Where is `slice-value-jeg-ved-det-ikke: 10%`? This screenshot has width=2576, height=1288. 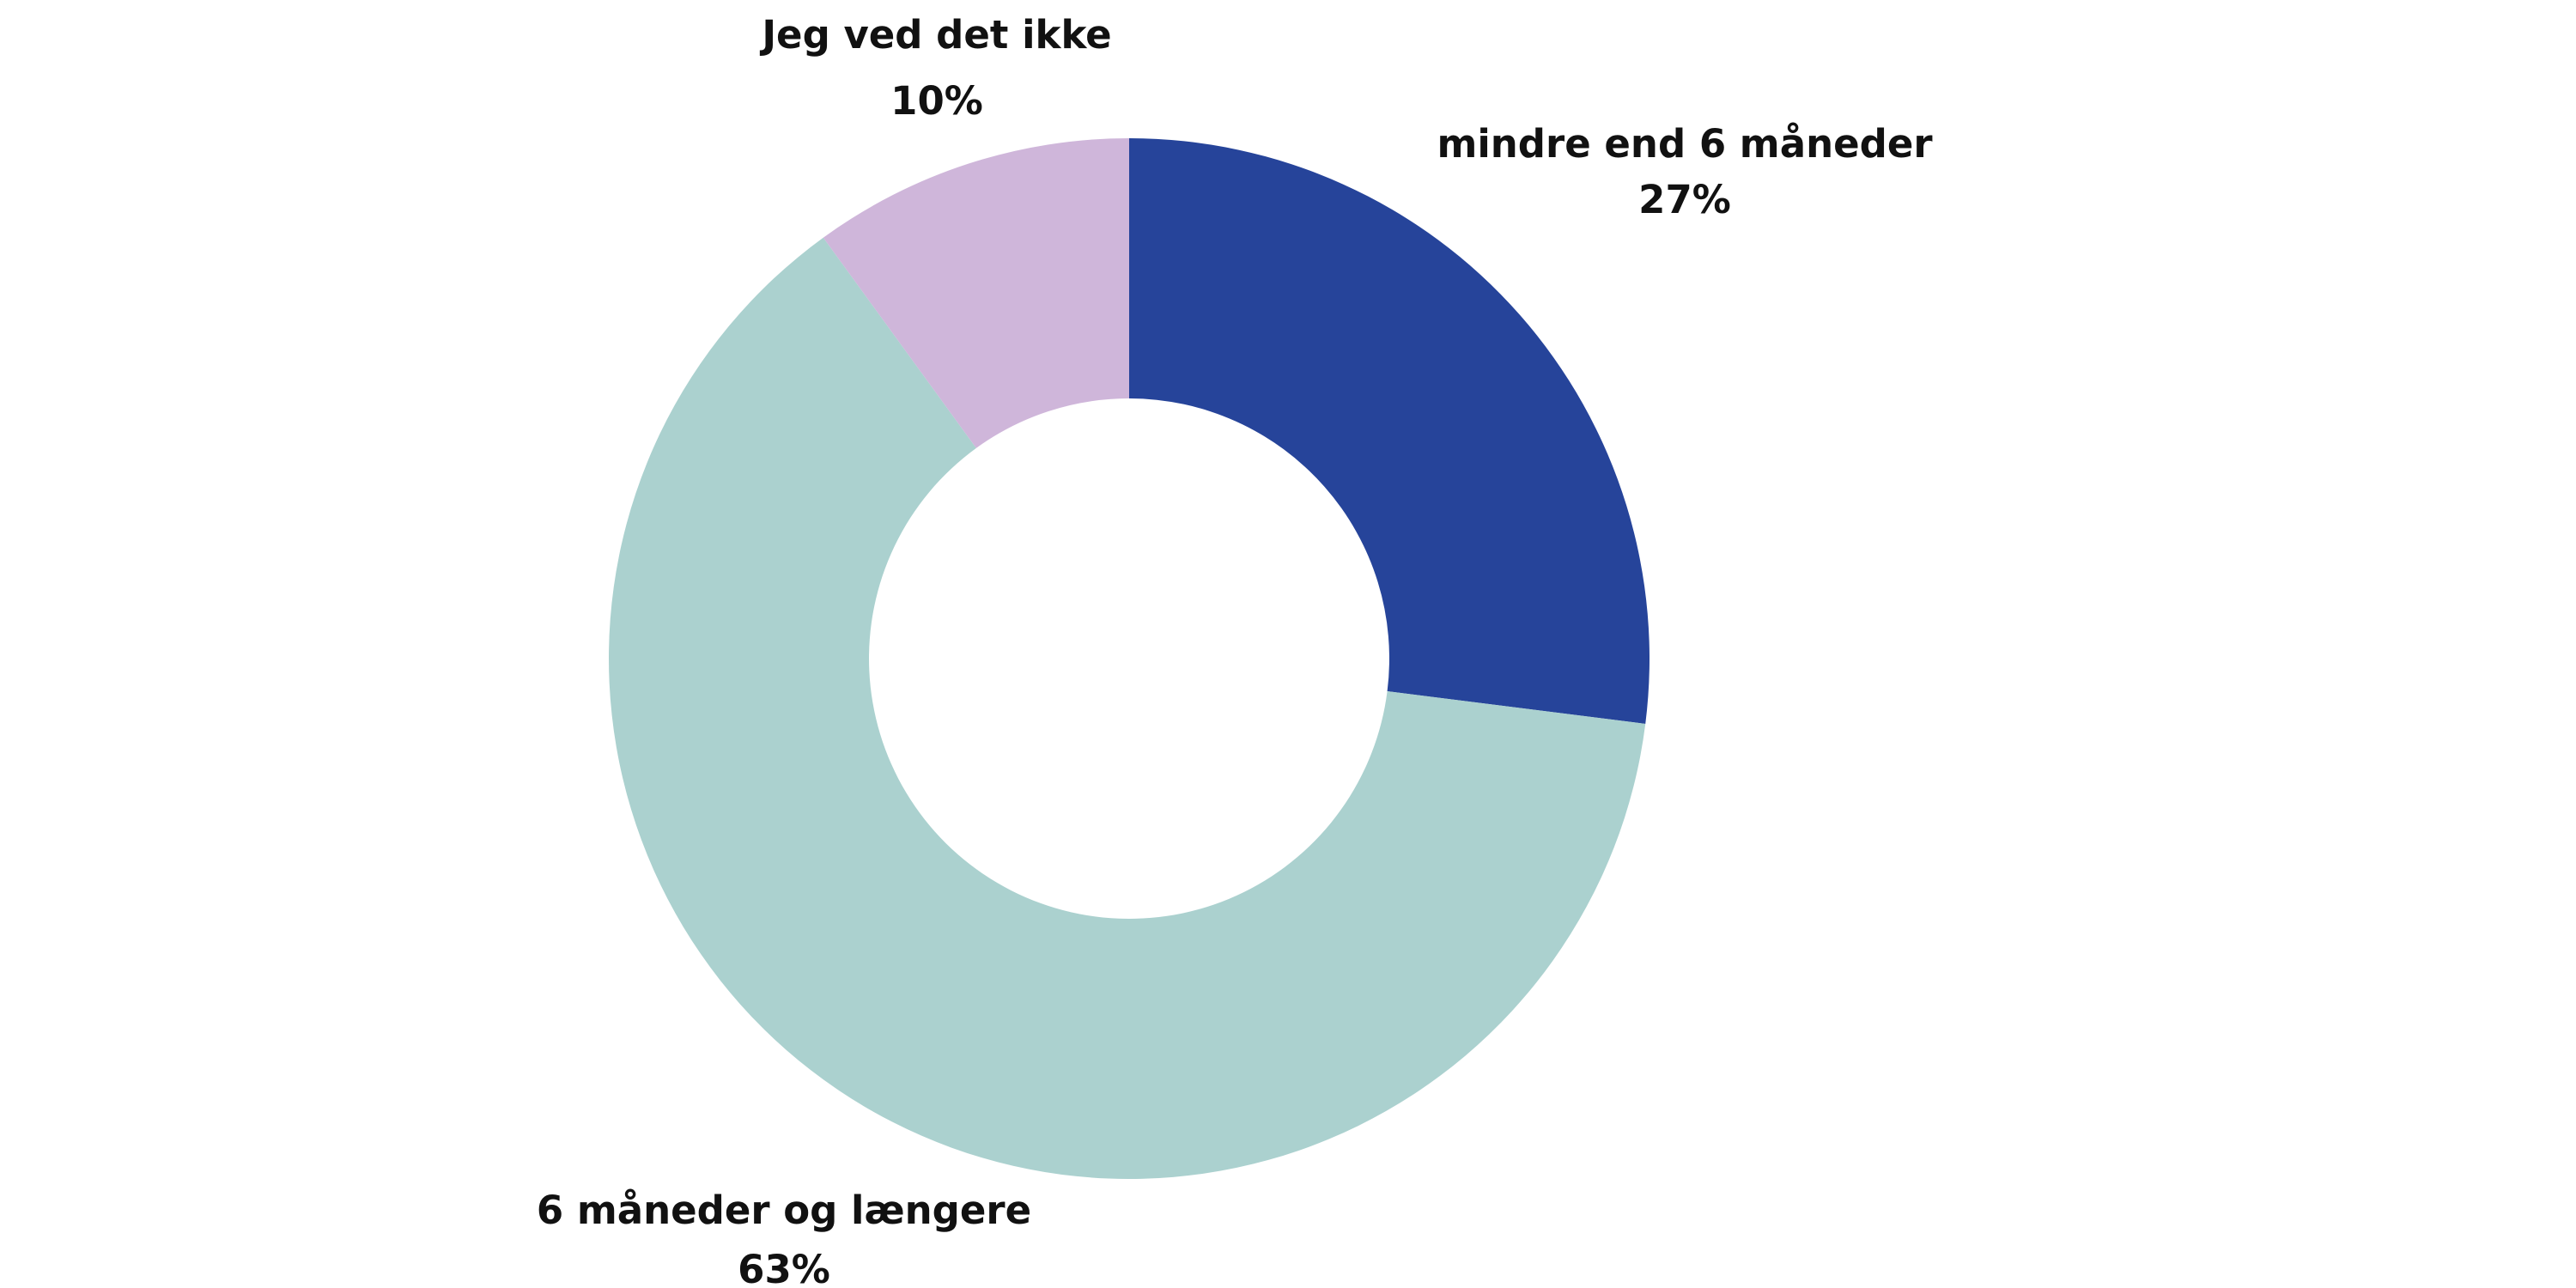 slice-value-jeg-ved-det-ikke: 10% is located at coordinates (936, 101).